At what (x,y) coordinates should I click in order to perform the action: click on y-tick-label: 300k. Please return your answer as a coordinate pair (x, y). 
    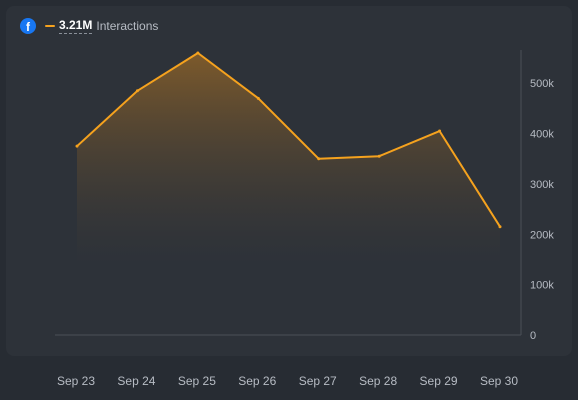
    Looking at the image, I should click on (542, 185).